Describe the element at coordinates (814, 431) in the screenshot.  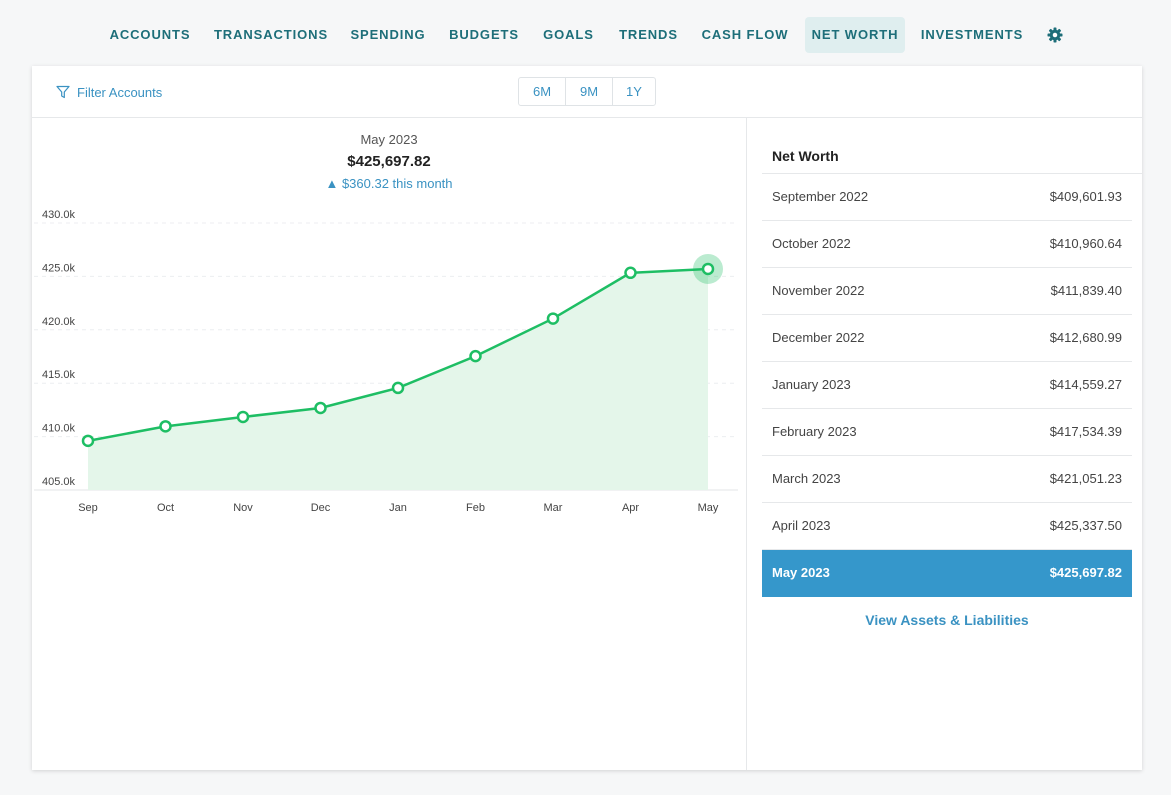
I see `row-month-label: February 2023` at that location.